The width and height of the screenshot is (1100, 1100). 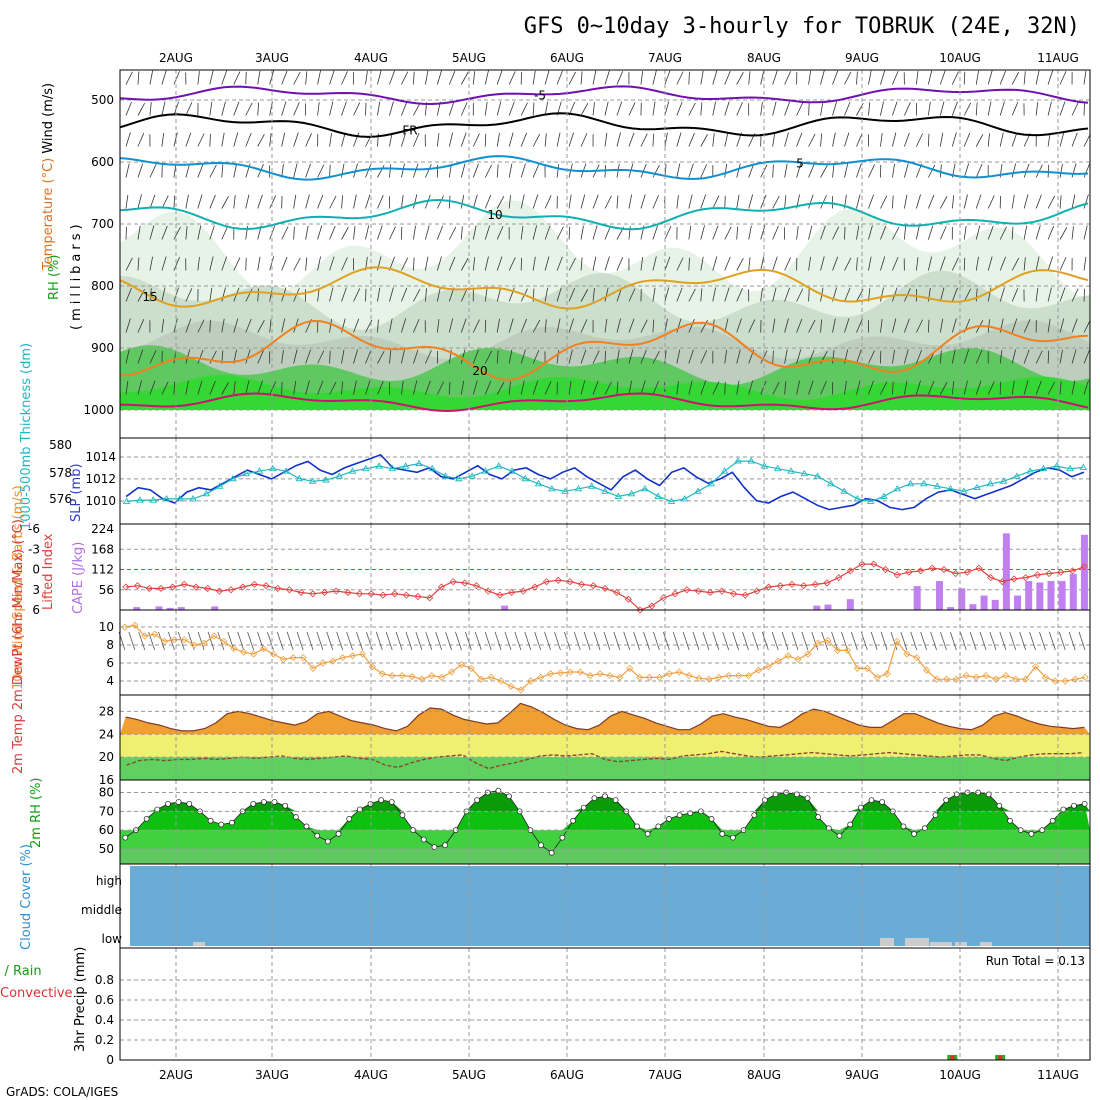 What do you see at coordinates (102, 224) in the screenshot?
I see `pressure-tick-label: 700` at bounding box center [102, 224].